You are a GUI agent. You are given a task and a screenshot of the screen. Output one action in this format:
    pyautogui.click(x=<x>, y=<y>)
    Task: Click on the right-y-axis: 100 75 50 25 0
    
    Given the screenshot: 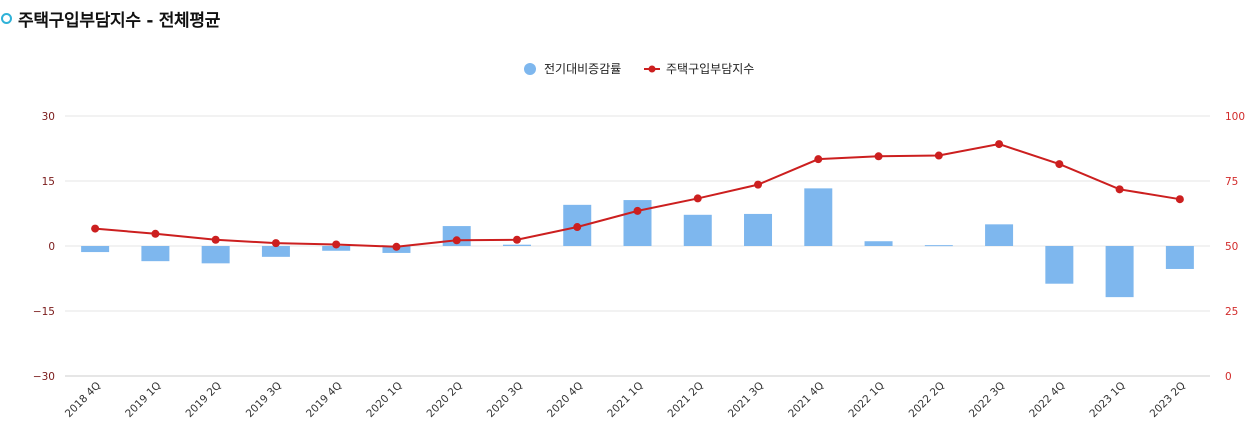 What is the action you would take?
    pyautogui.click(x=1235, y=247)
    